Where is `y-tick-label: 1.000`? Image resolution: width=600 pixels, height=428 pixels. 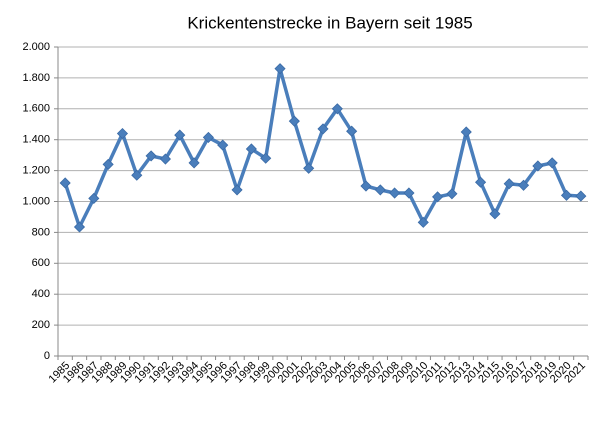 y-tick-label: 1.000 is located at coordinates (36, 201).